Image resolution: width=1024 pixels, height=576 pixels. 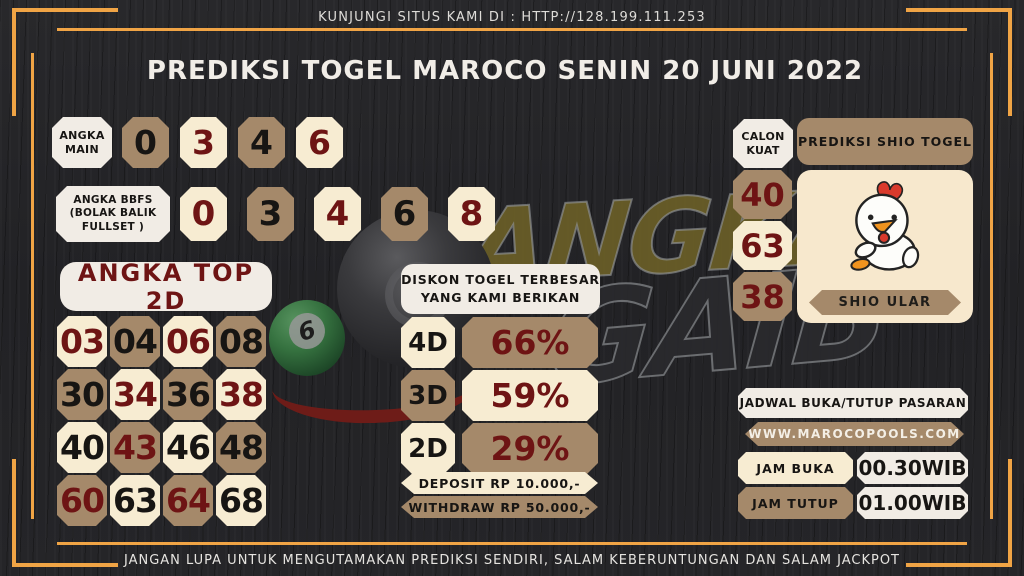 I want to click on angka-bbfs-value: 3, so click(x=270, y=214).